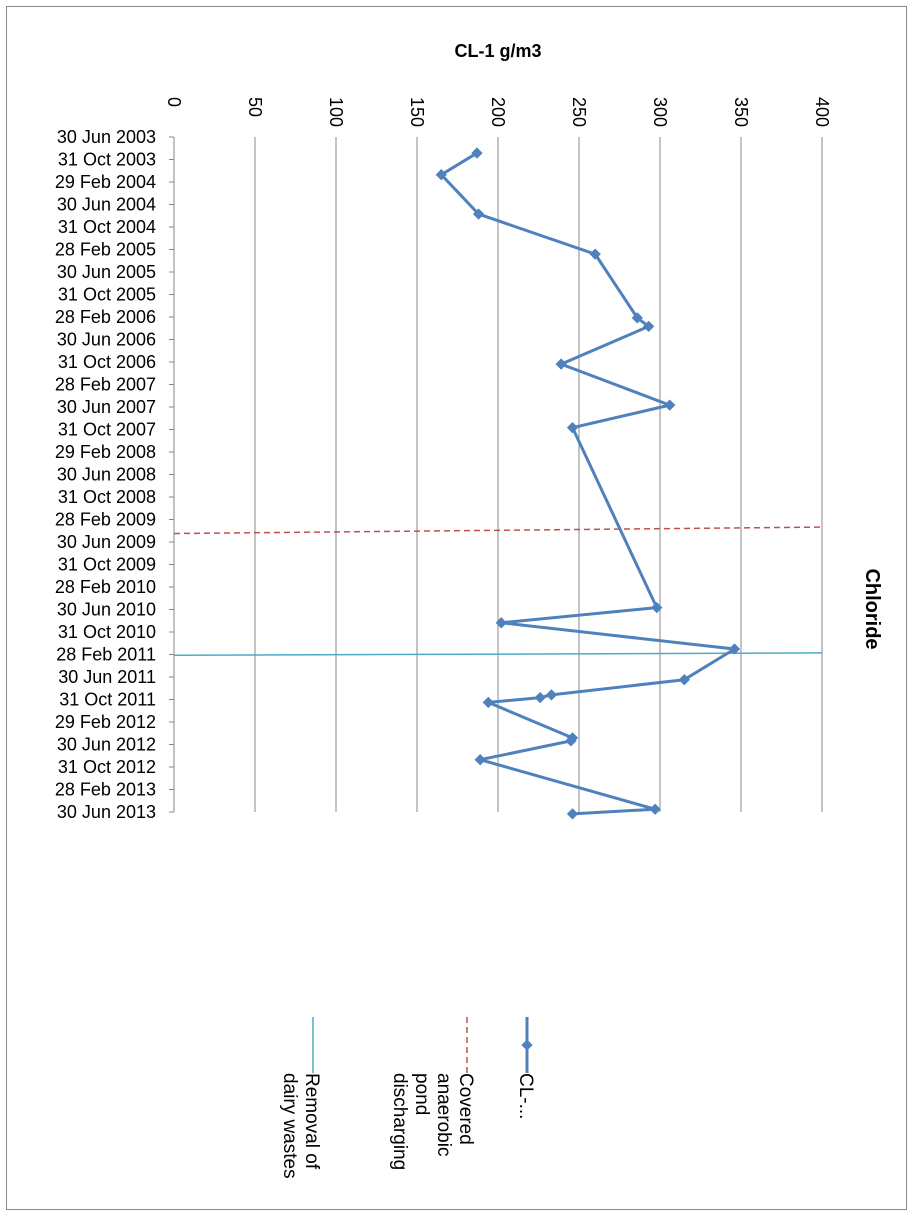  What do you see at coordinates (527, 1045) in the screenshot?
I see `legend-series-marker` at bounding box center [527, 1045].